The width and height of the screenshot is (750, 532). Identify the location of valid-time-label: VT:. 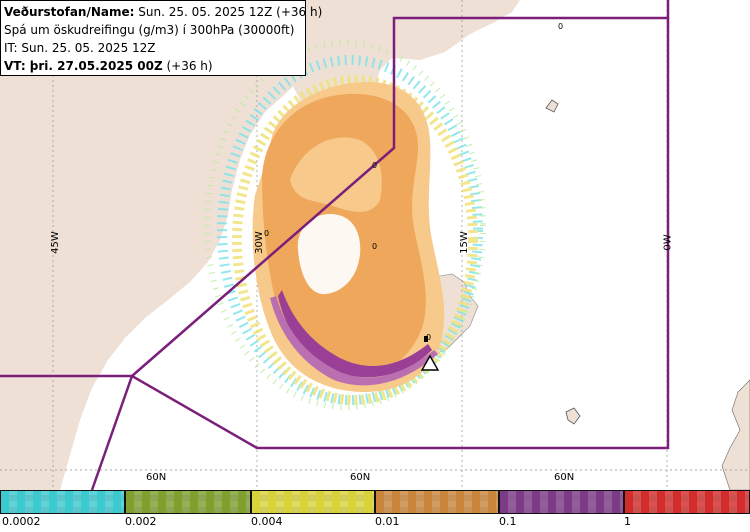
(15, 66).